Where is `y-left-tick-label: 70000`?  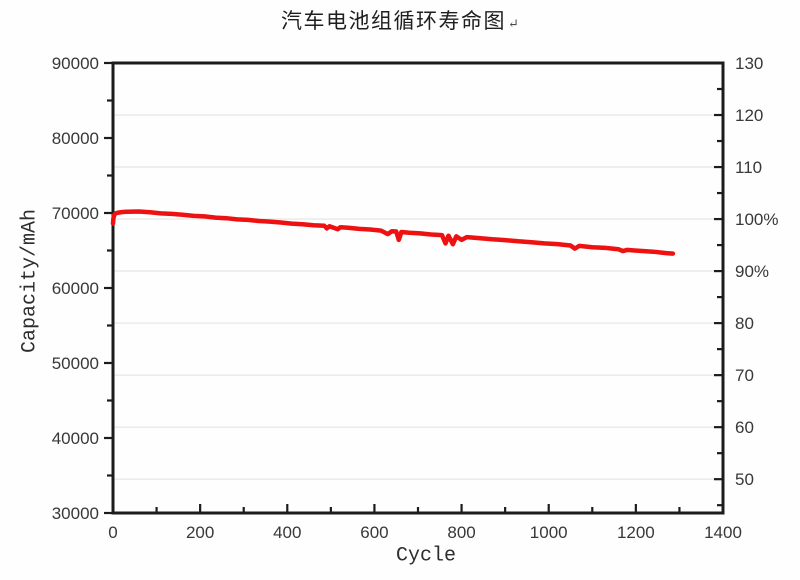 y-left-tick-label: 70000 is located at coordinates (75, 213).